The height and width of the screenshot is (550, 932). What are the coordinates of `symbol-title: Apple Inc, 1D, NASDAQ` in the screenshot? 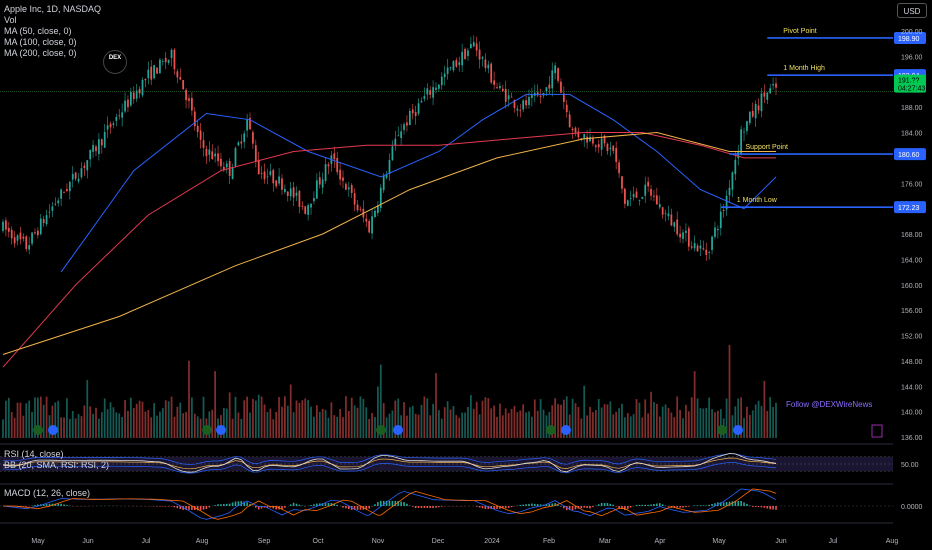 It's located at (53, 9).